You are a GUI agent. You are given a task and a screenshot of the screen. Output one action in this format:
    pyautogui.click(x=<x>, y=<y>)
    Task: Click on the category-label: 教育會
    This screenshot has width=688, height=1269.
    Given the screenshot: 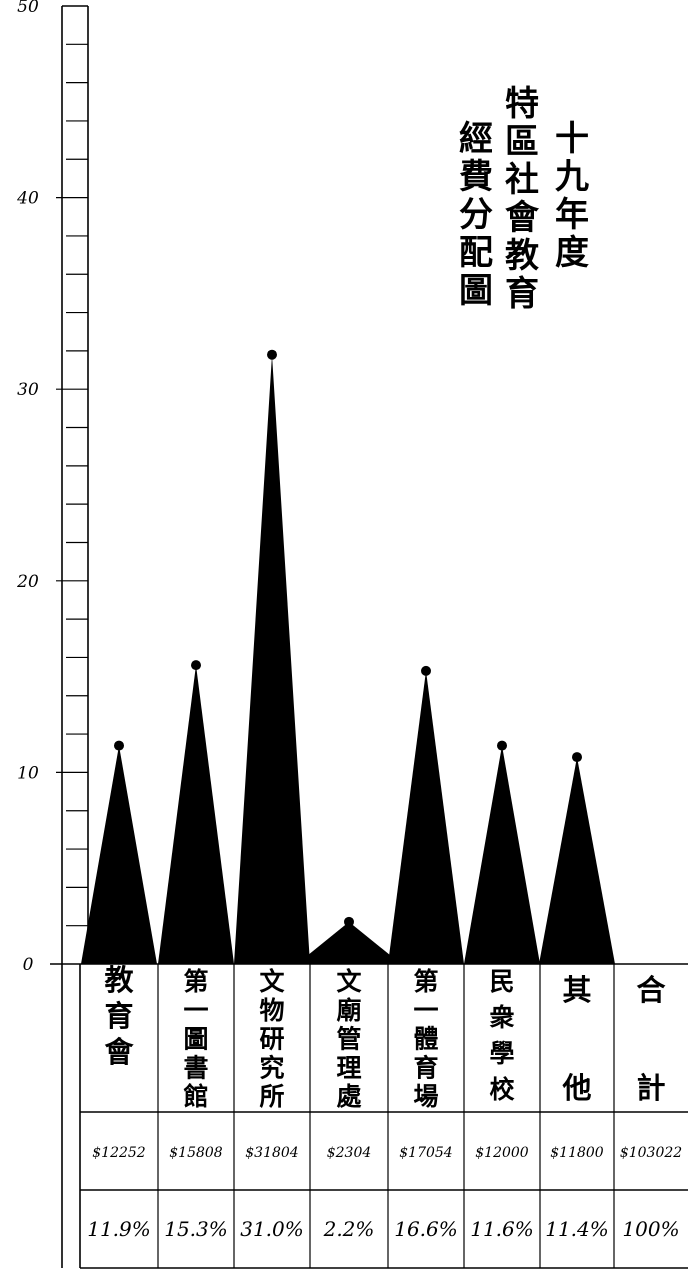 What is the action you would take?
    pyautogui.click(x=119, y=1016)
    